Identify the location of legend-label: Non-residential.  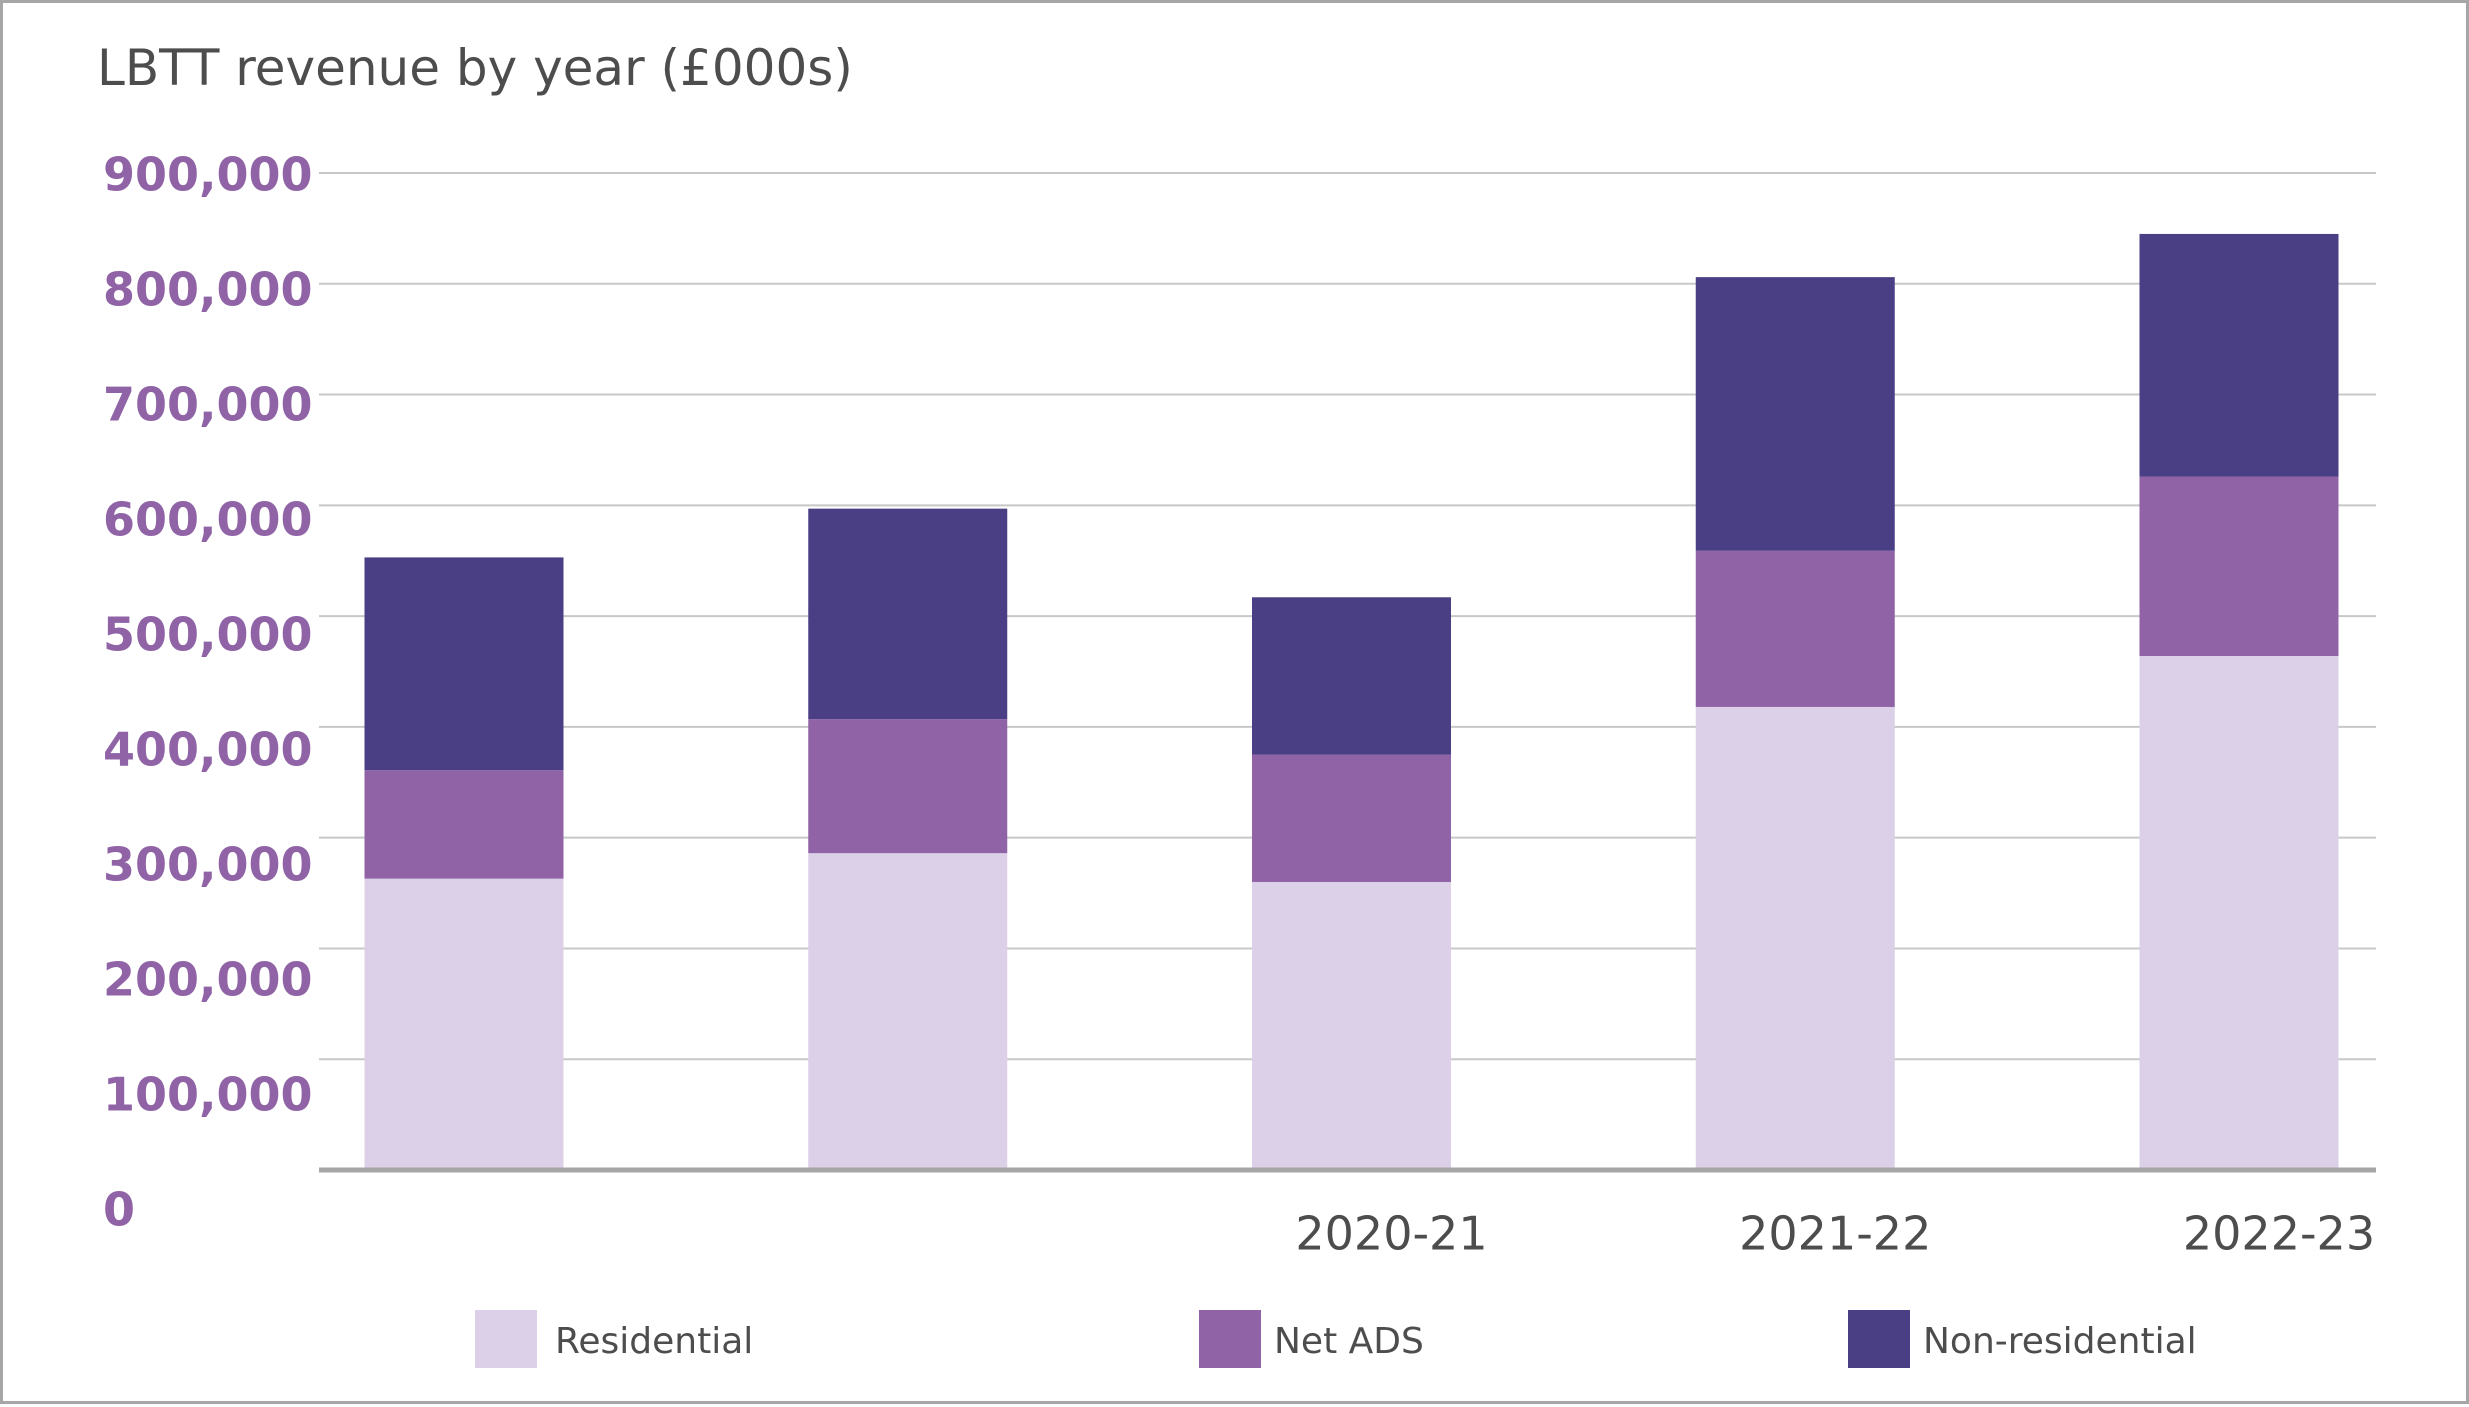
(2060, 1341).